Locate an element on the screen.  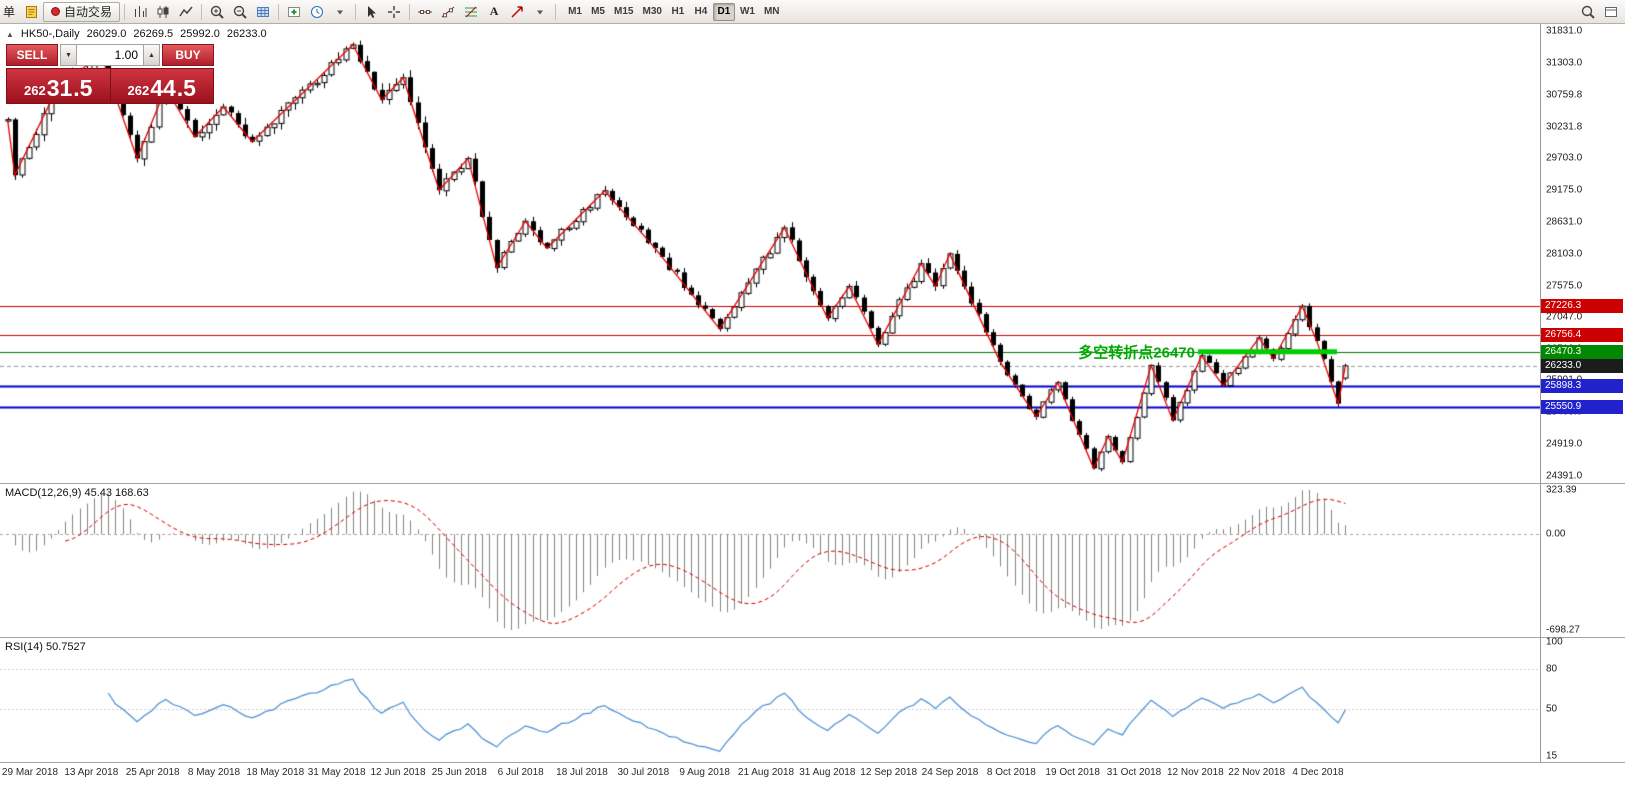
macd-axis-tick: -698.27 is located at coordinates (1563, 630).